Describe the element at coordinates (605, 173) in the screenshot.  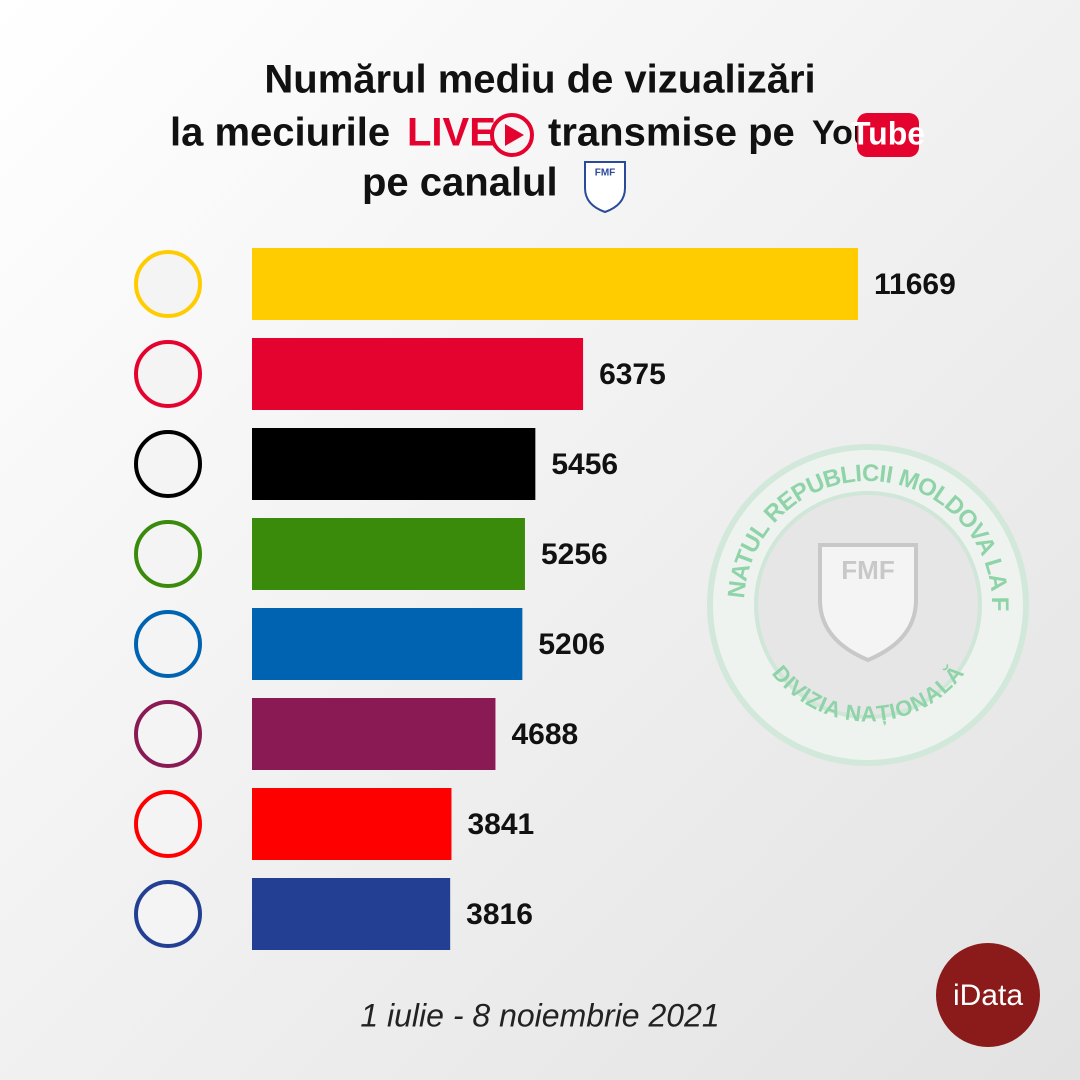
I see `fmf-logo: FMF` at that location.